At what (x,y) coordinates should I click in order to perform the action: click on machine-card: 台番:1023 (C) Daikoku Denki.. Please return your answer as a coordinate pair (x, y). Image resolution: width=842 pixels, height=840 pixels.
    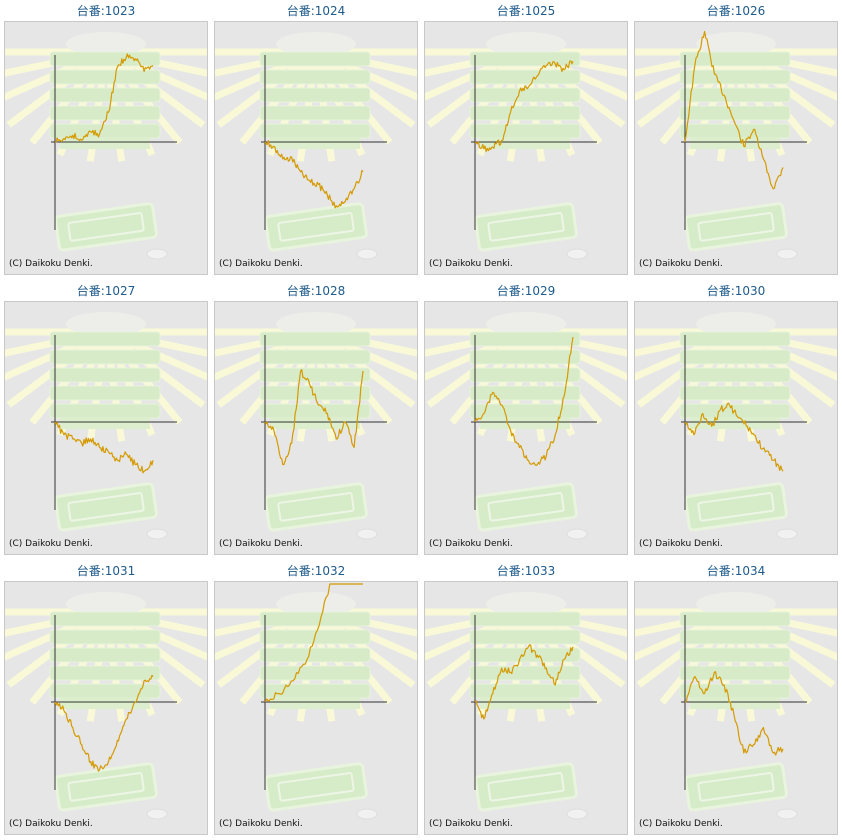
    Looking at the image, I should click on (106, 140).